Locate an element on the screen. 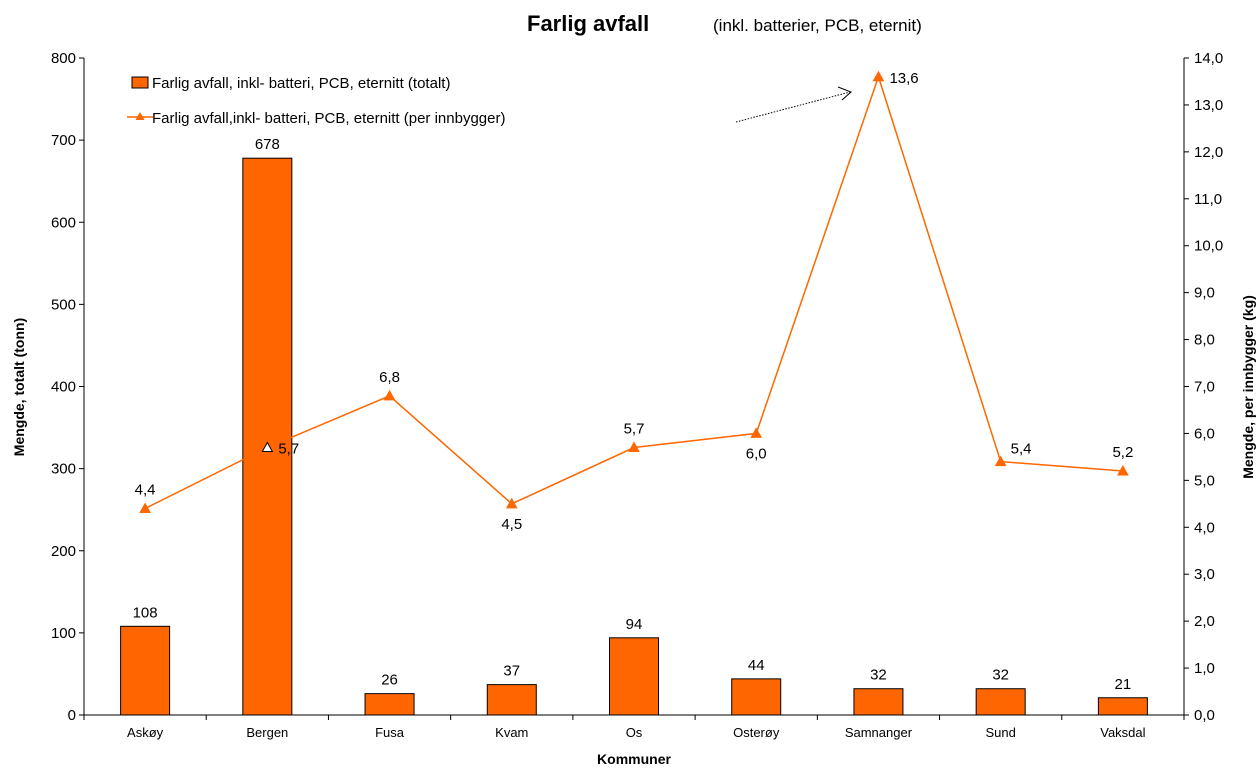 This screenshot has width=1260, height=769. bar-value-label: 678 is located at coordinates (267, 144).